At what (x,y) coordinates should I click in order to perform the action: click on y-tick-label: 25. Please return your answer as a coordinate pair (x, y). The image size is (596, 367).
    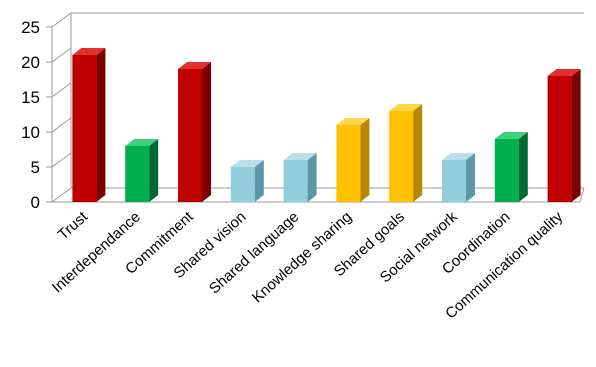
    Looking at the image, I should click on (30, 27).